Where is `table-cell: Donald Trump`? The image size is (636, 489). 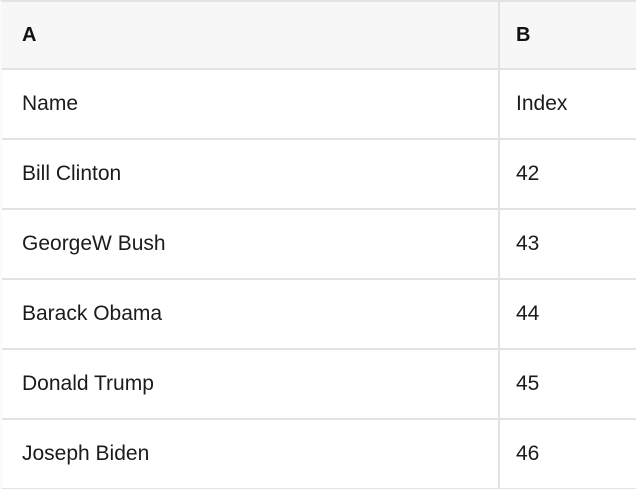
table-cell: Donald Trump is located at coordinates (251, 385).